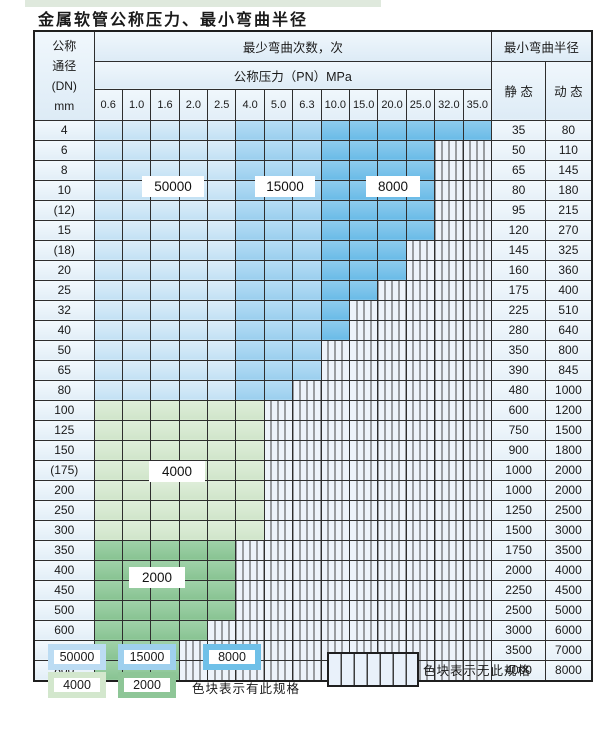 The image size is (600, 743). Describe the element at coordinates (278, 104) in the screenshot. I see `pressure-value-cell: 5.0` at that location.